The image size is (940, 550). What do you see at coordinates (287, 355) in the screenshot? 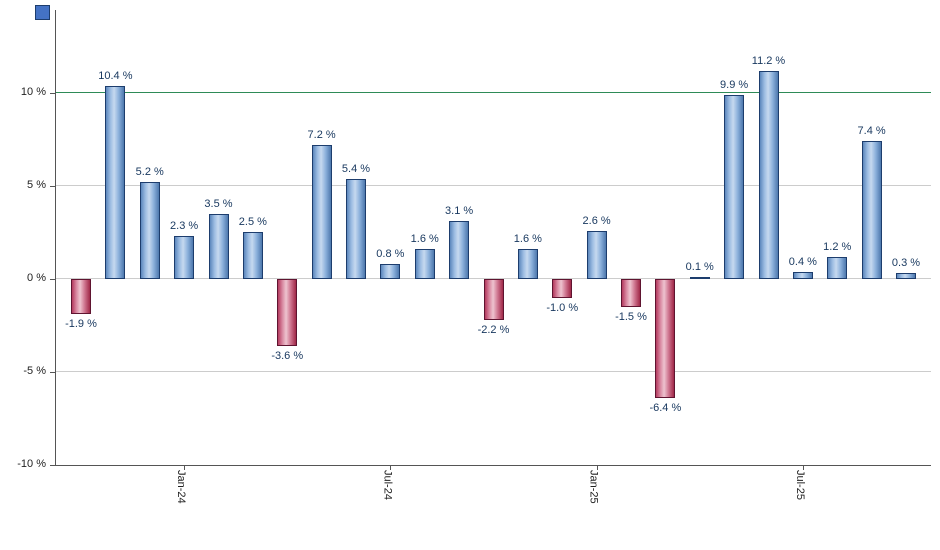
I see `bar-value-label: -3.6 %` at bounding box center [287, 355].